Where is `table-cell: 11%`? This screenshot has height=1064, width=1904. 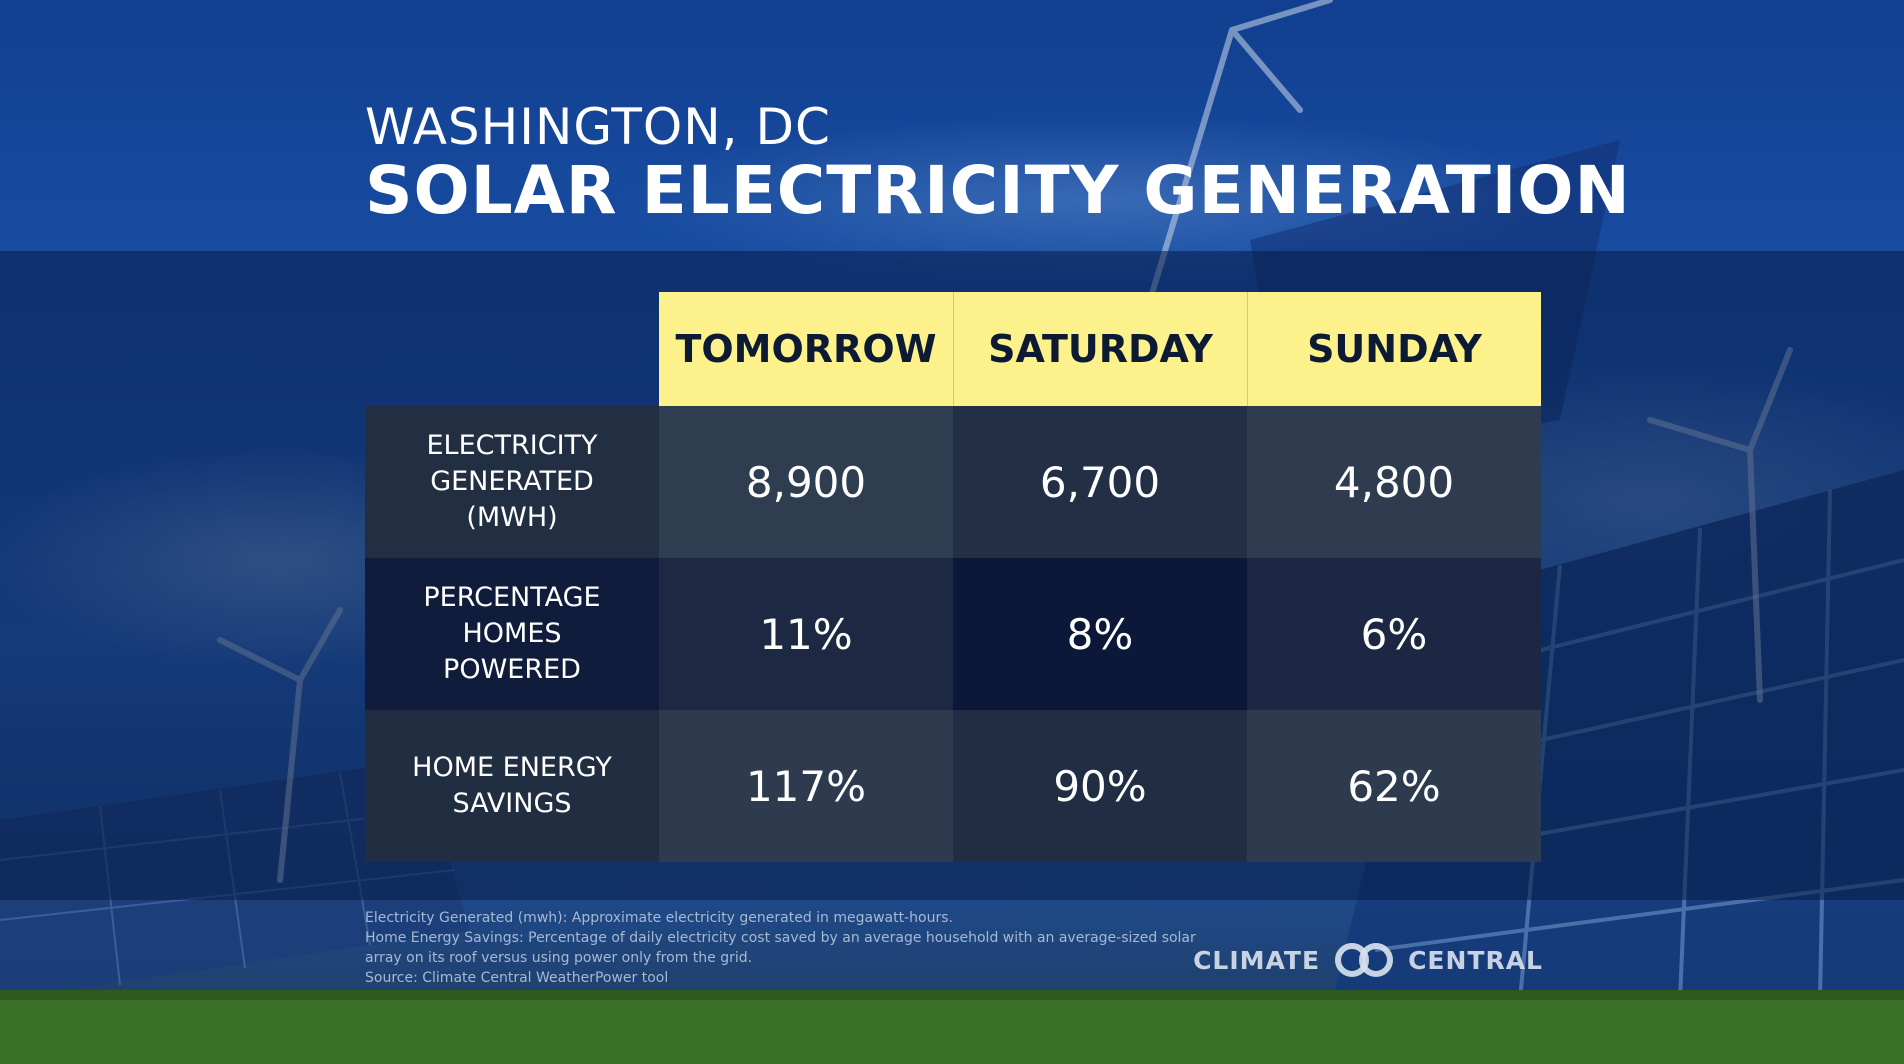 table-cell: 11% is located at coordinates (806, 634).